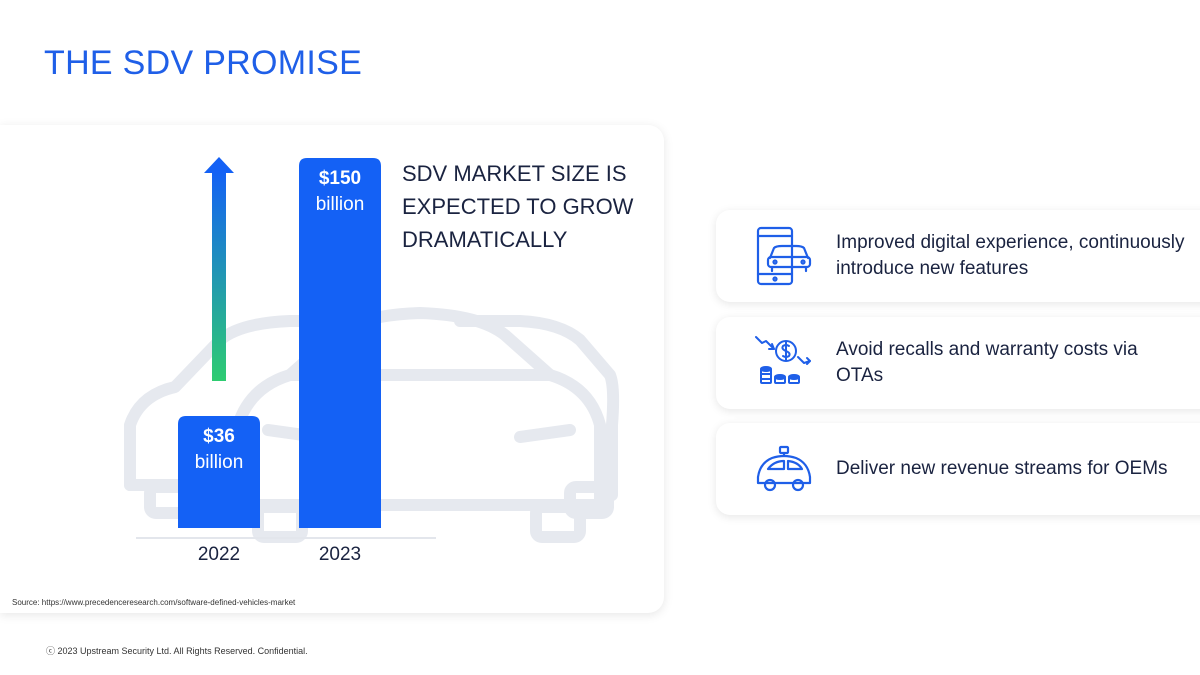 This screenshot has width=1200, height=675. Describe the element at coordinates (340, 178) in the screenshot. I see `bar-value: $150` at that location.